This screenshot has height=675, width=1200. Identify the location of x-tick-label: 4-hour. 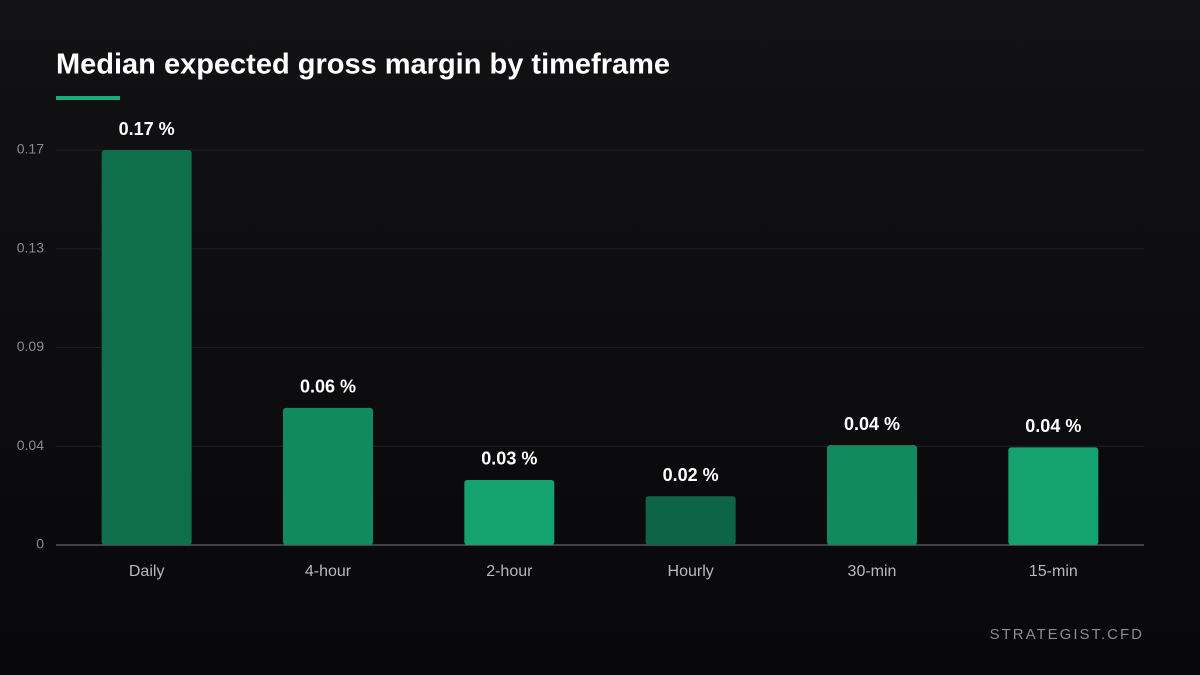
(328, 571).